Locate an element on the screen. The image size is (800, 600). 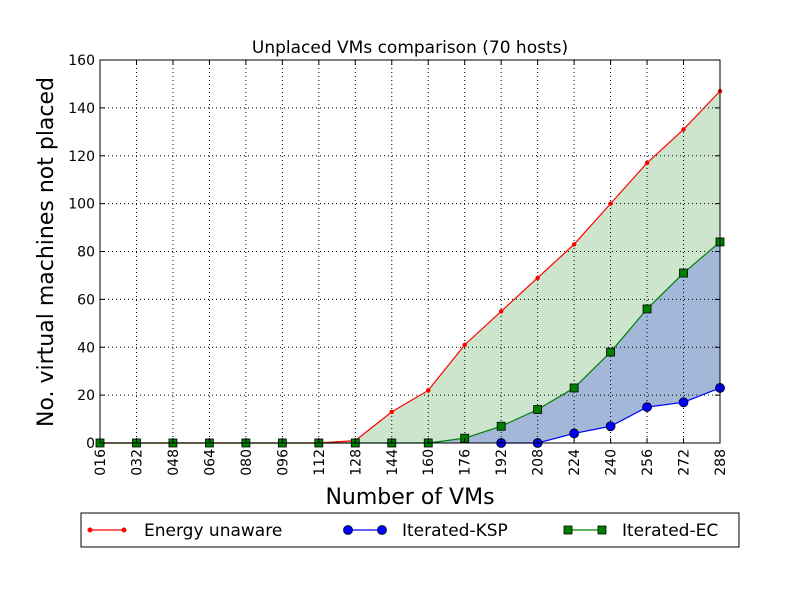
y-tick-label: 160 is located at coordinates (81, 61).